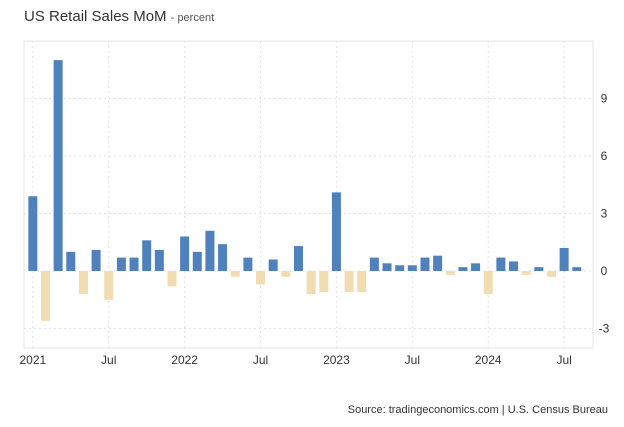  I want to click on y-tick-label: 0, so click(604, 271).